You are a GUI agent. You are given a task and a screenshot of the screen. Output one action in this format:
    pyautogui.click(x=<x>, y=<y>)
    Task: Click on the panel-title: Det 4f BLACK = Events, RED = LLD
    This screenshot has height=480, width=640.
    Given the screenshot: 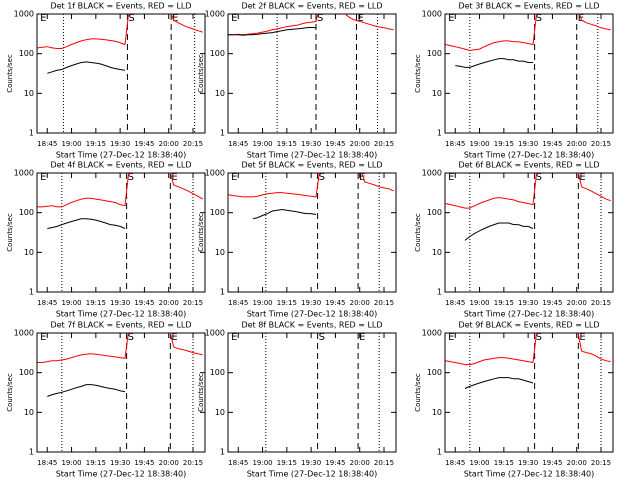 What is the action you would take?
    pyautogui.click(x=120, y=165)
    